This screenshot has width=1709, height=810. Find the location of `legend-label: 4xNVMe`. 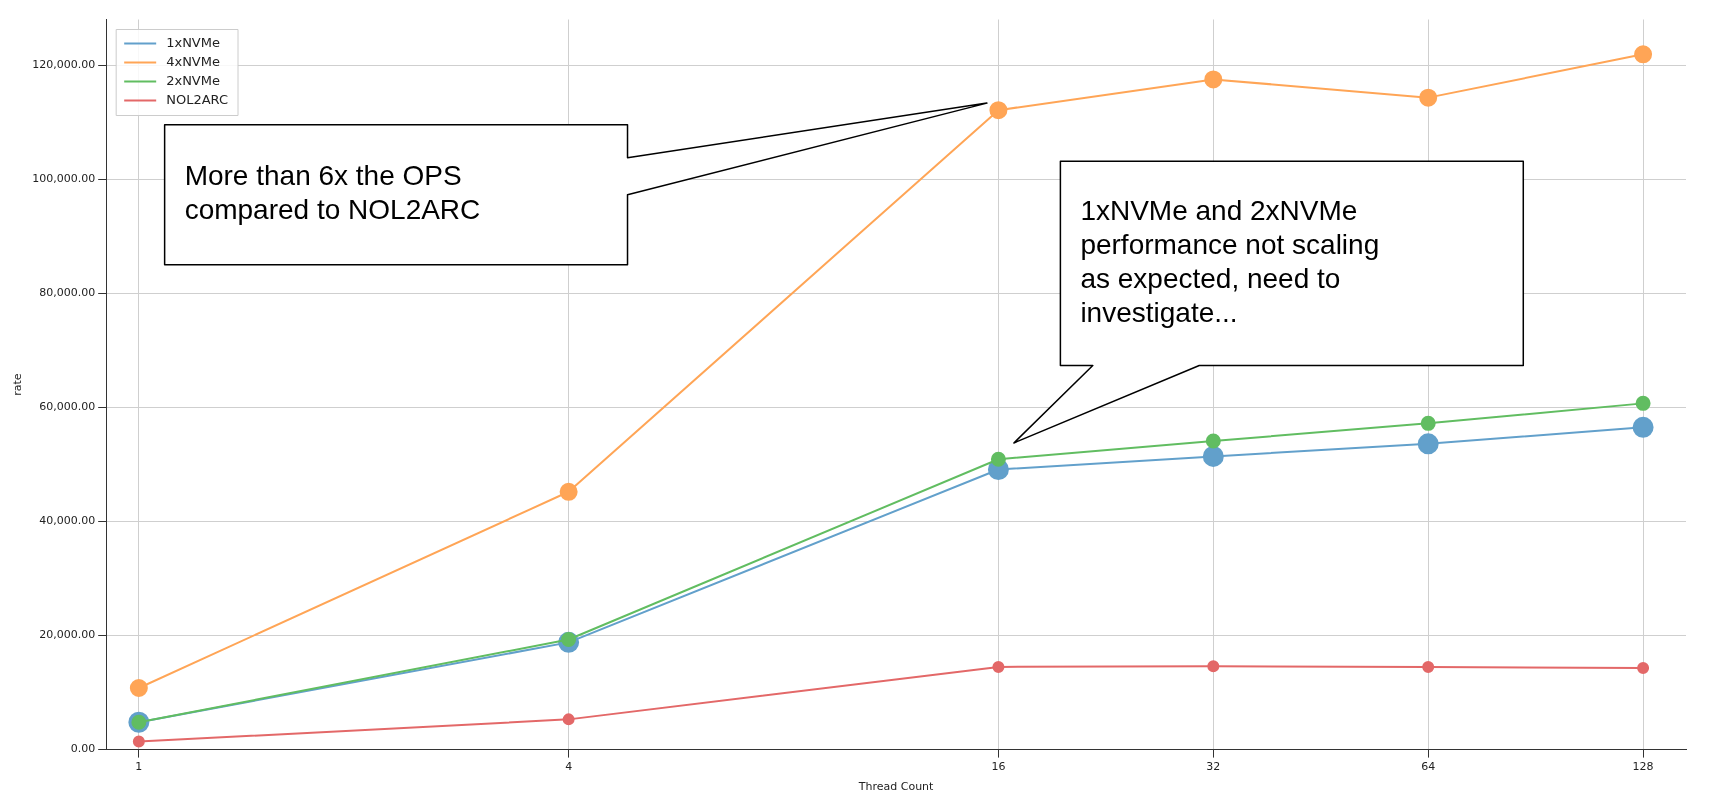

legend-label: 4xNVMe is located at coordinates (193, 61).